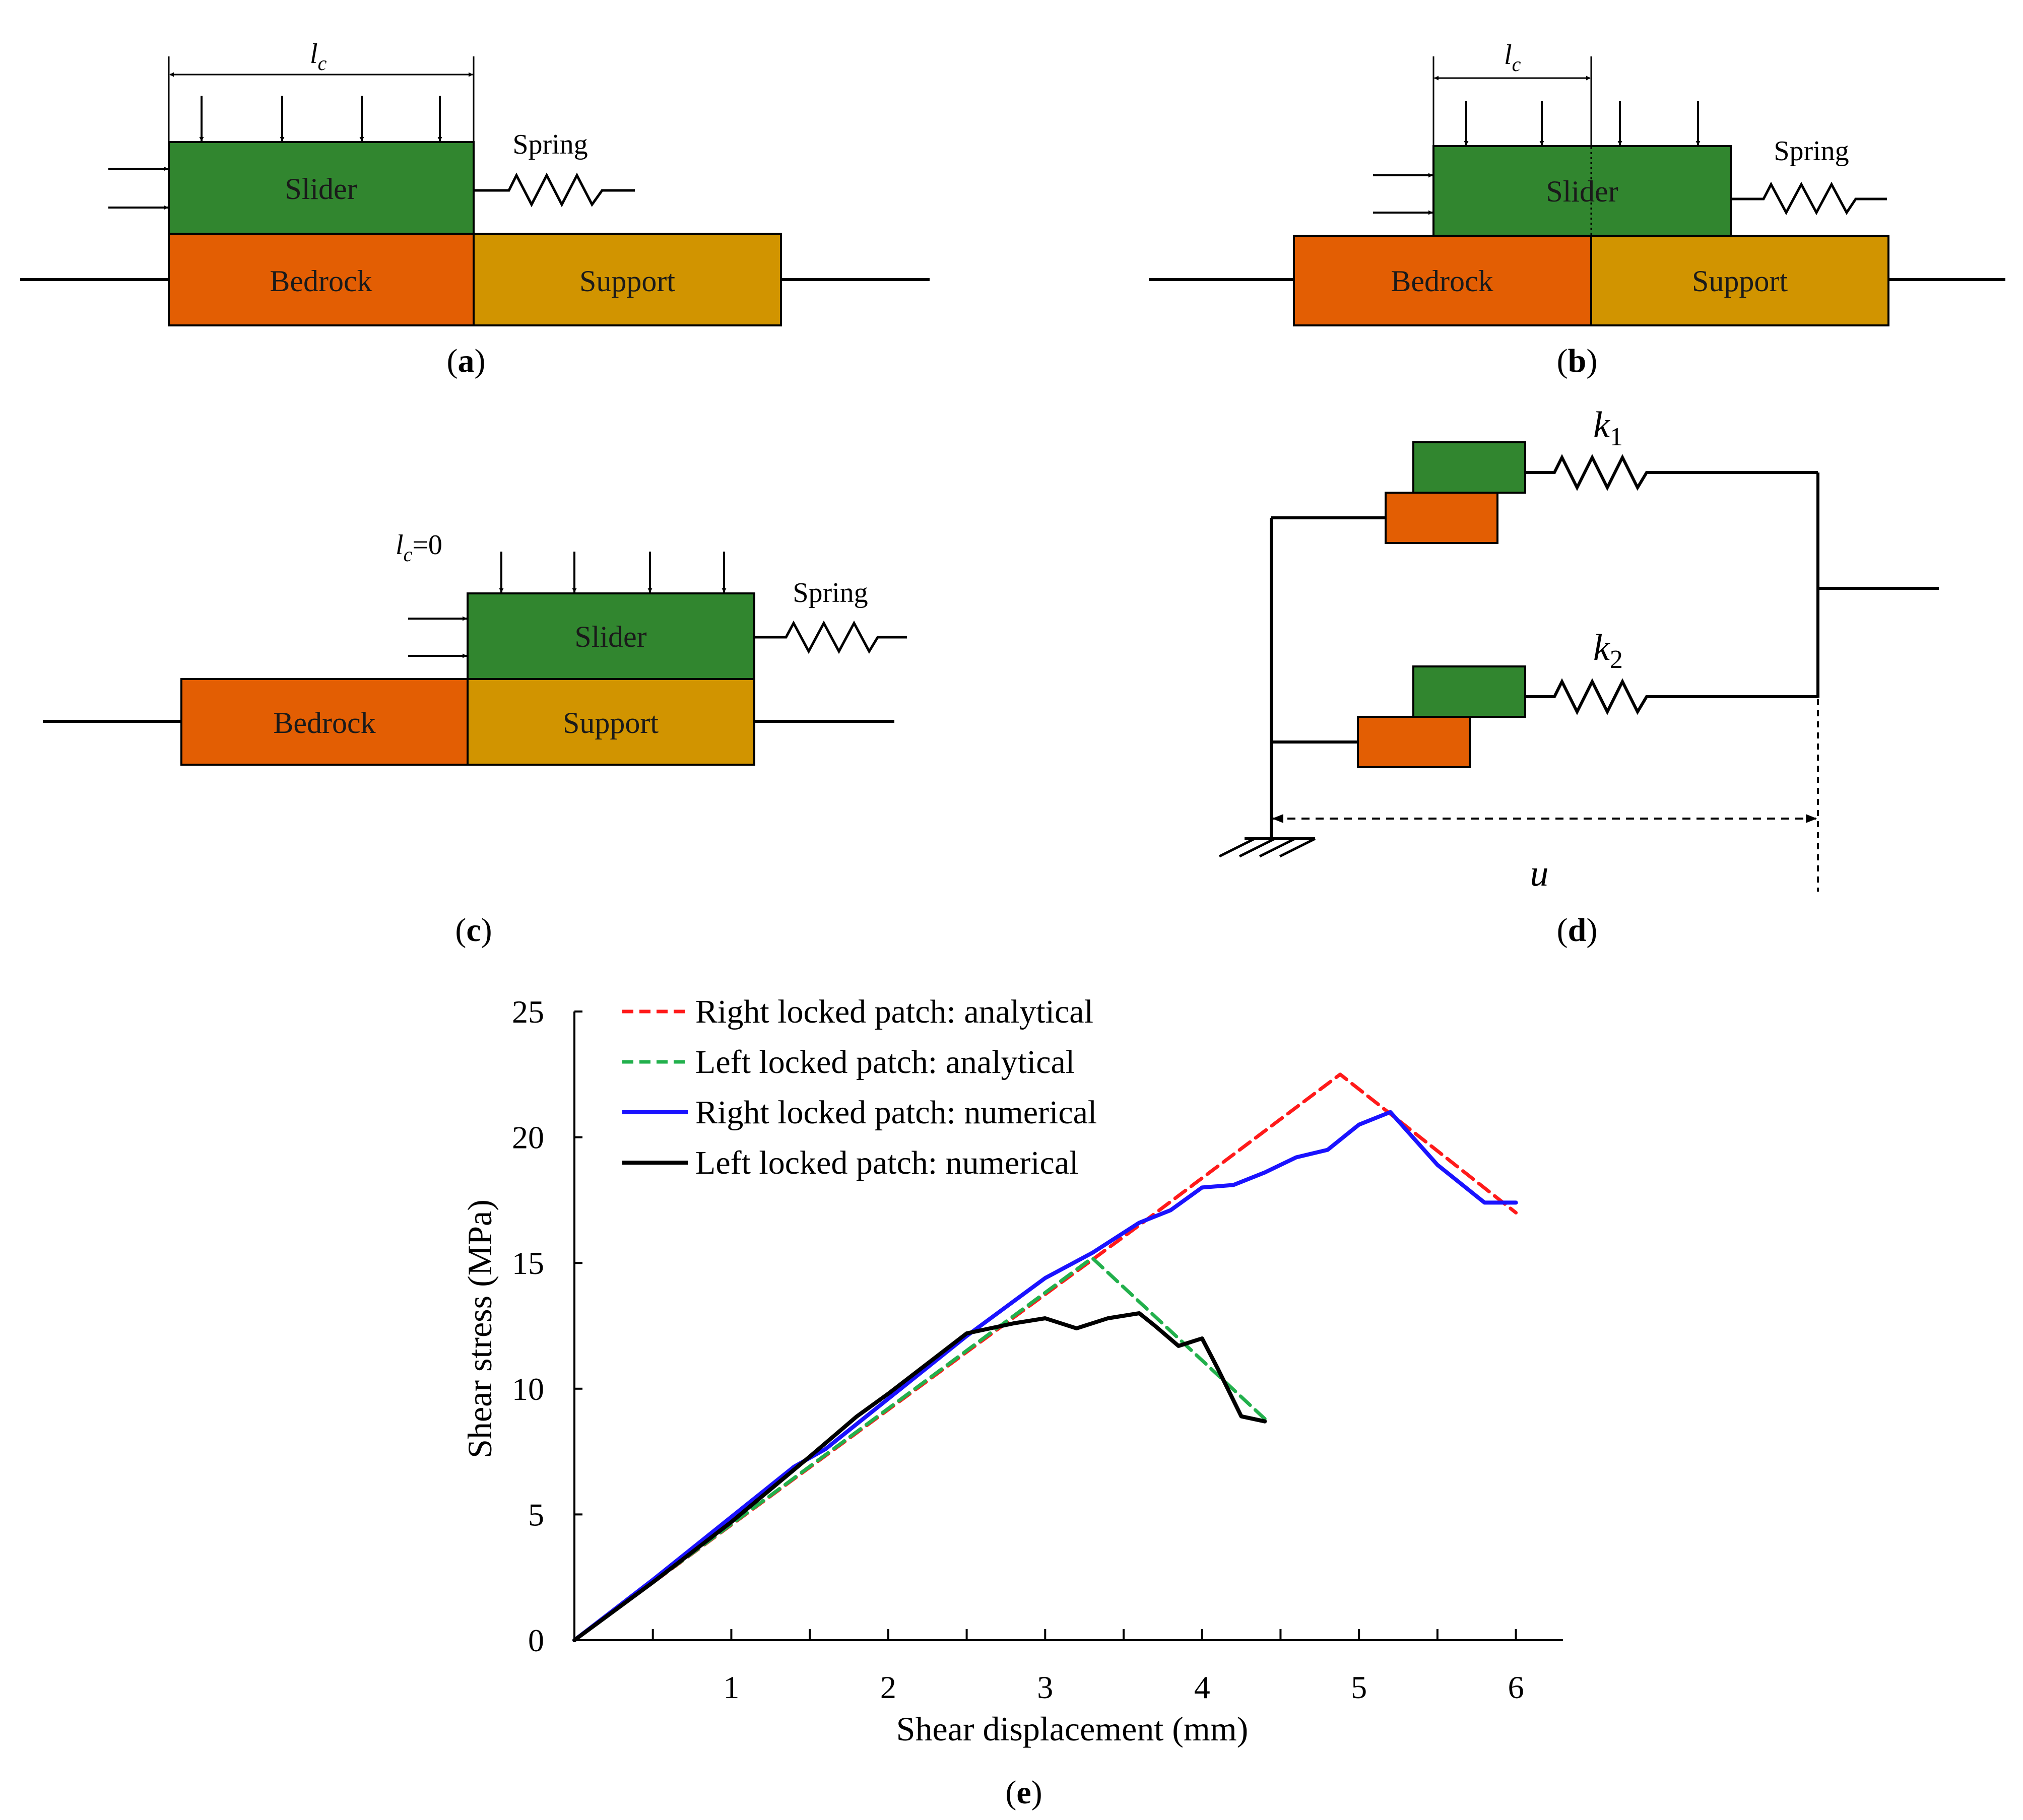  I want to click on k2-label: k2, so click(1608, 651).